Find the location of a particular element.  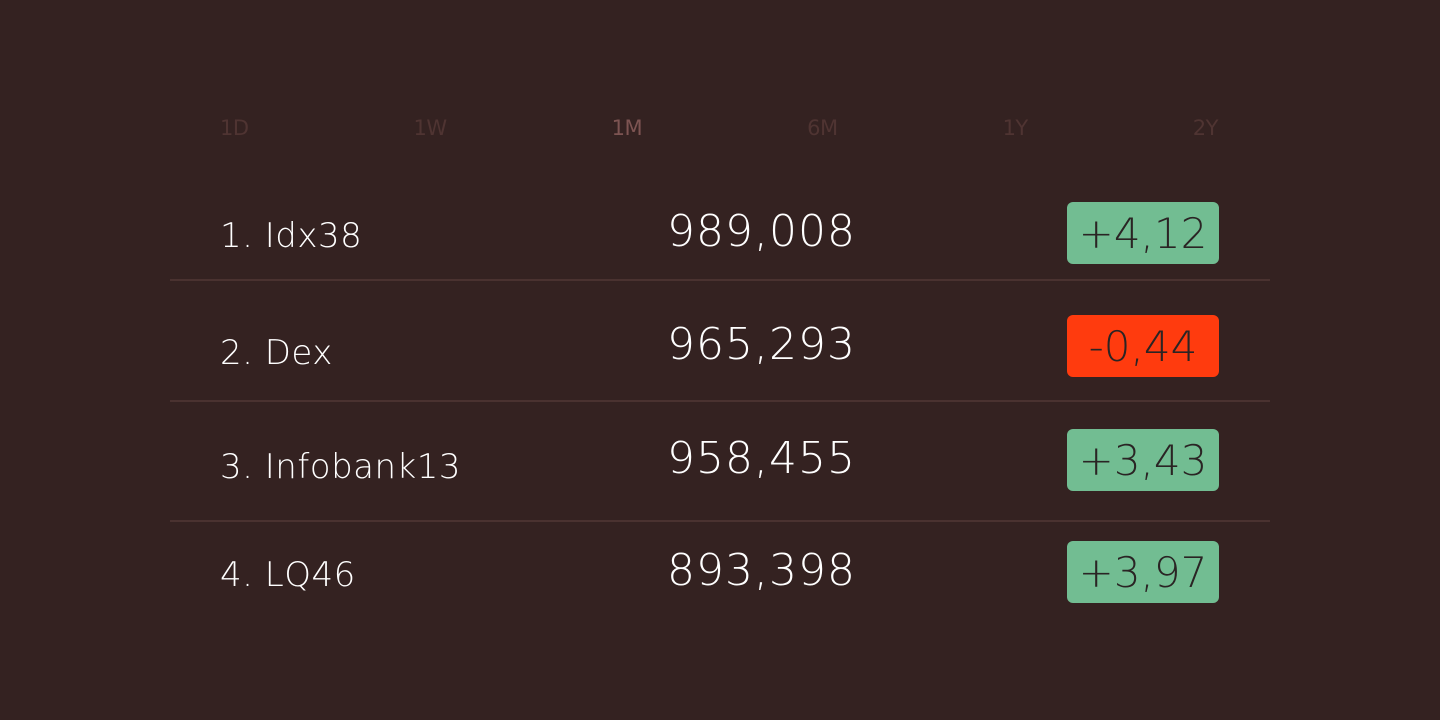

index-name: 1. Idx38 is located at coordinates (291, 236).